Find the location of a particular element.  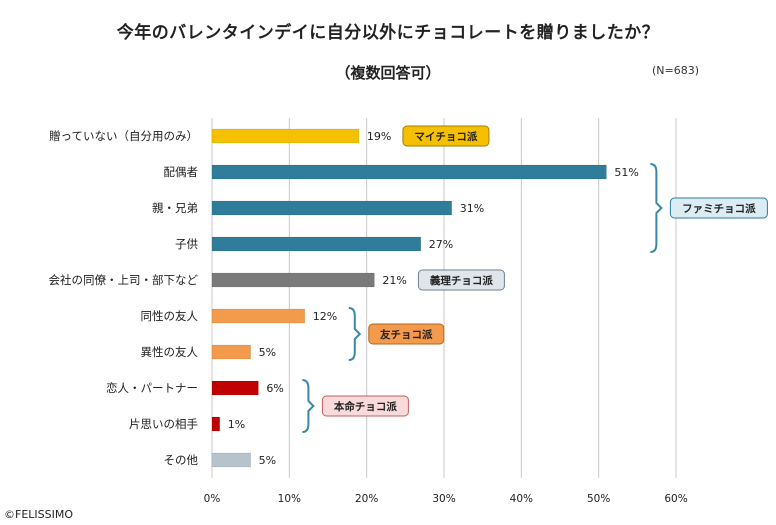

value-label: 1% is located at coordinates (236, 424).